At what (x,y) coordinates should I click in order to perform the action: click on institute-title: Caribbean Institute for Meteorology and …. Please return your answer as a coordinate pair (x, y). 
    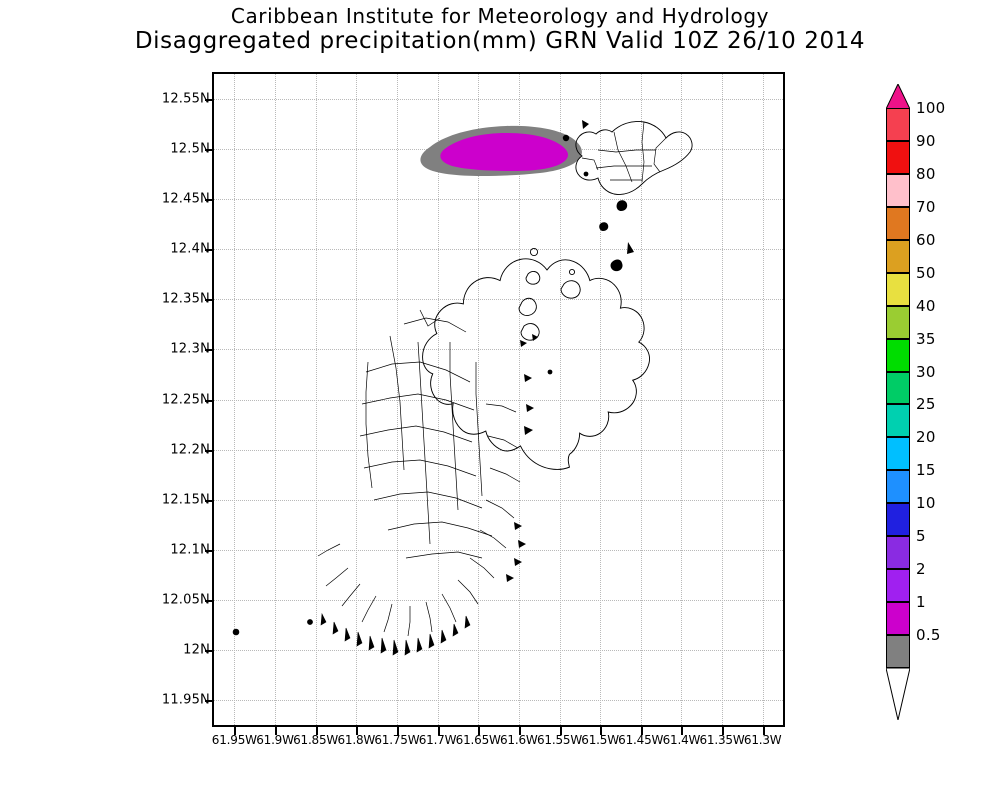
    Looking at the image, I should click on (500, 16).